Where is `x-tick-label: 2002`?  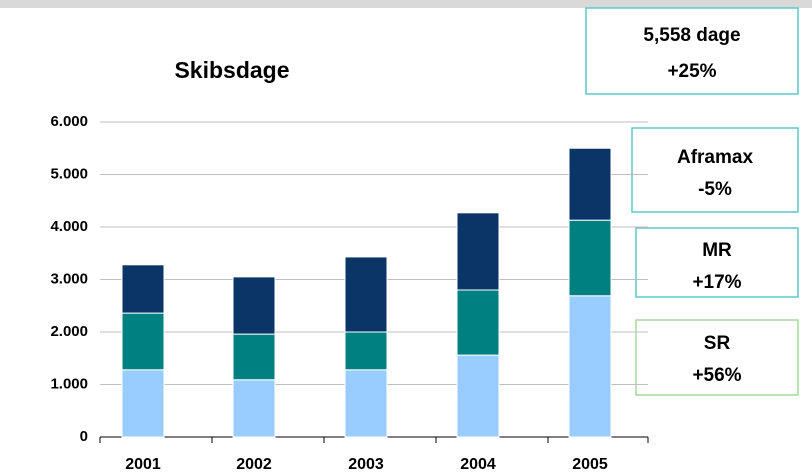 x-tick-label: 2002 is located at coordinates (254, 464).